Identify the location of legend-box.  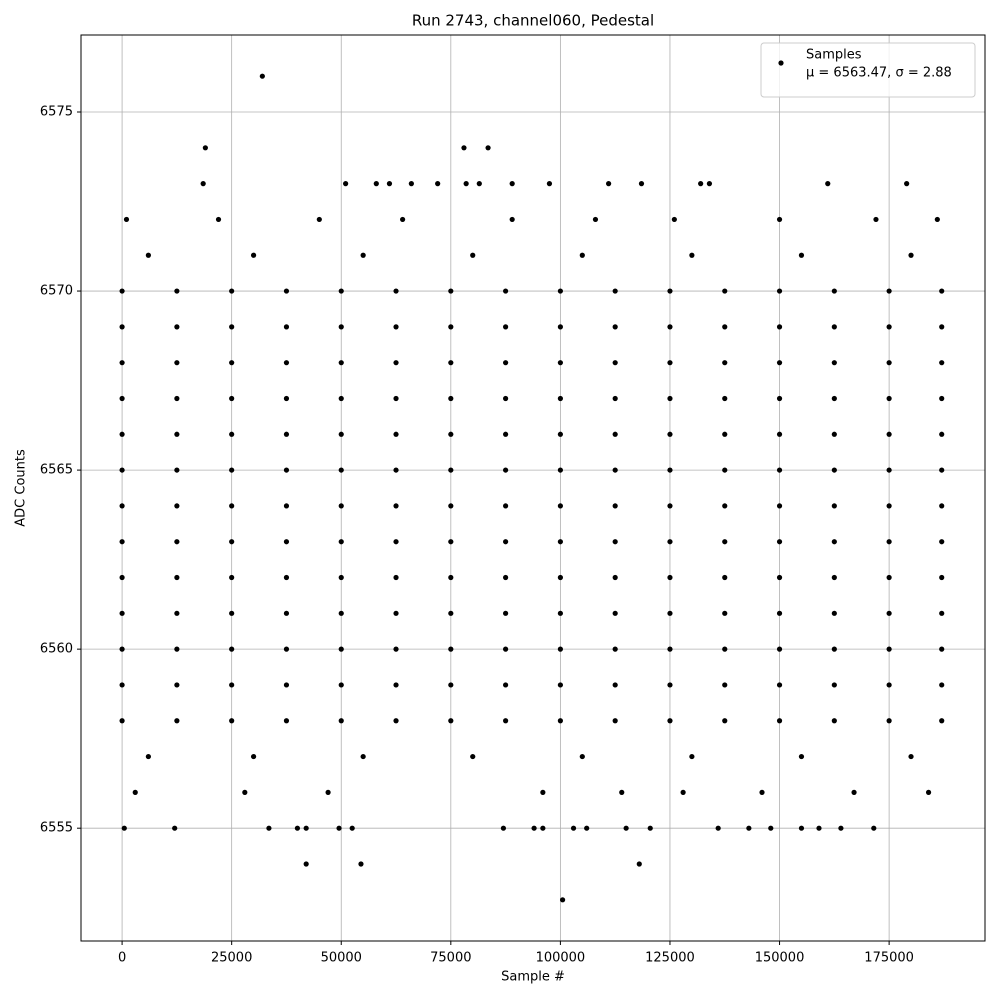
(868, 70).